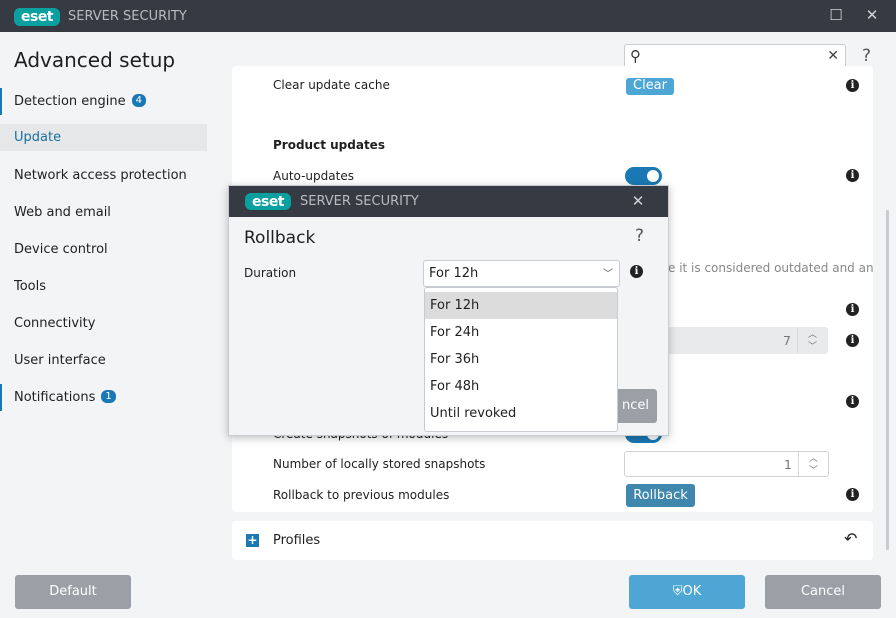 The image size is (896, 618). I want to click on close-icon: ✕, so click(872, 15).